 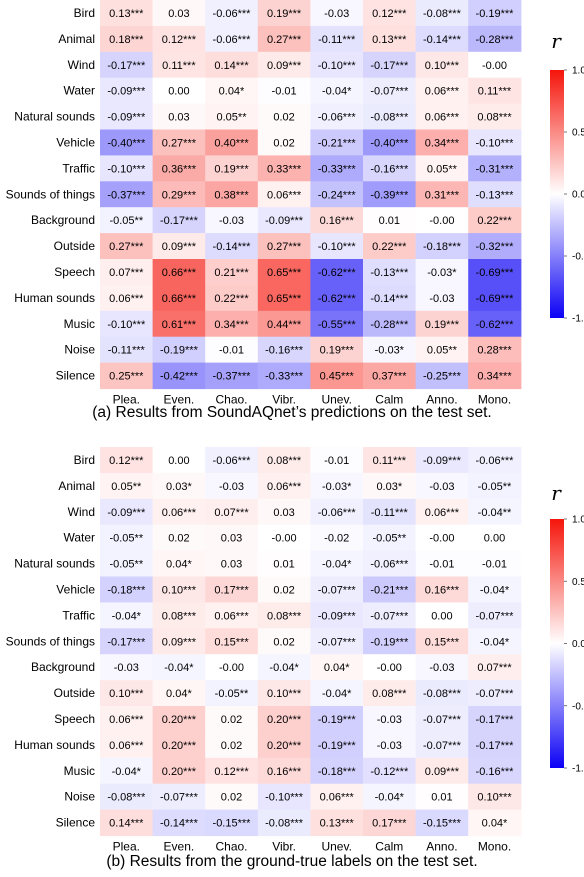 What do you see at coordinates (126, 746) in the screenshot?
I see `cell-value-label: 0.06***` at bounding box center [126, 746].